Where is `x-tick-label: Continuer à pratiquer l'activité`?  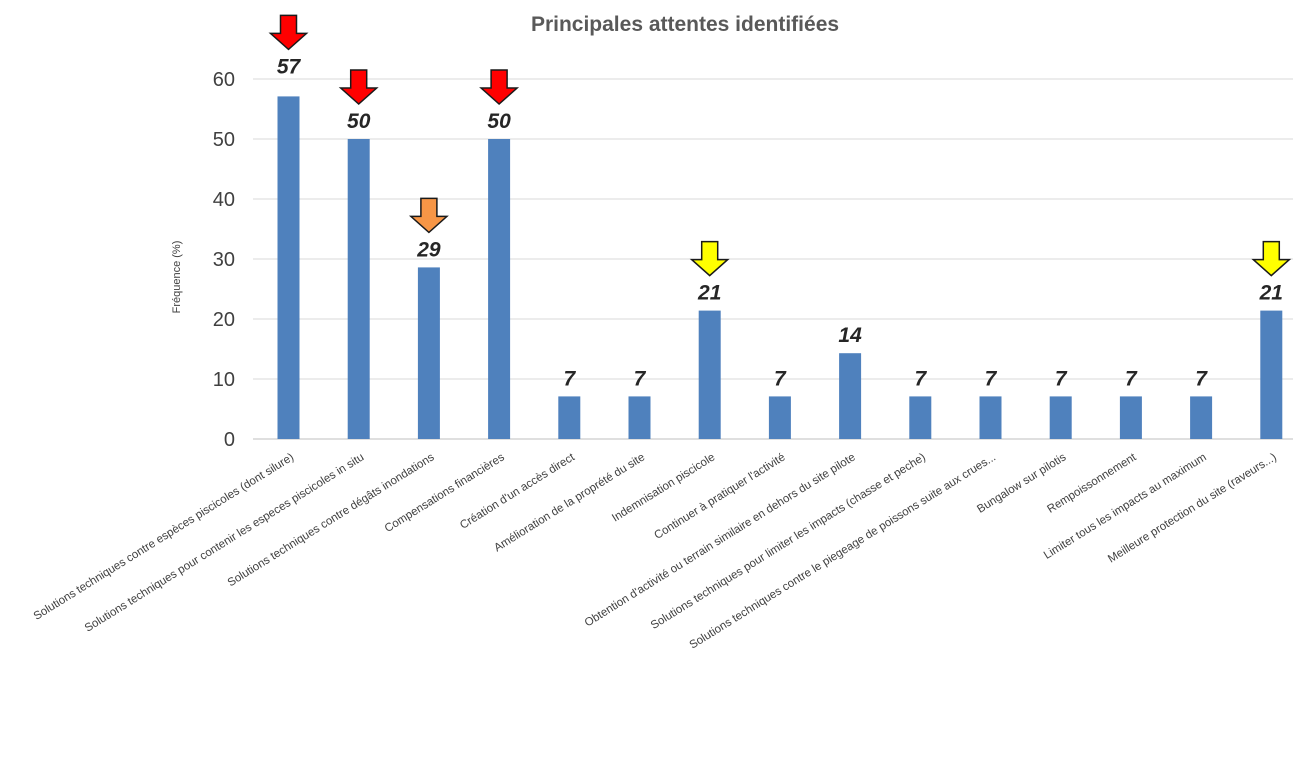 x-tick-label: Continuer à pratiquer l'activité is located at coordinates (719, 496).